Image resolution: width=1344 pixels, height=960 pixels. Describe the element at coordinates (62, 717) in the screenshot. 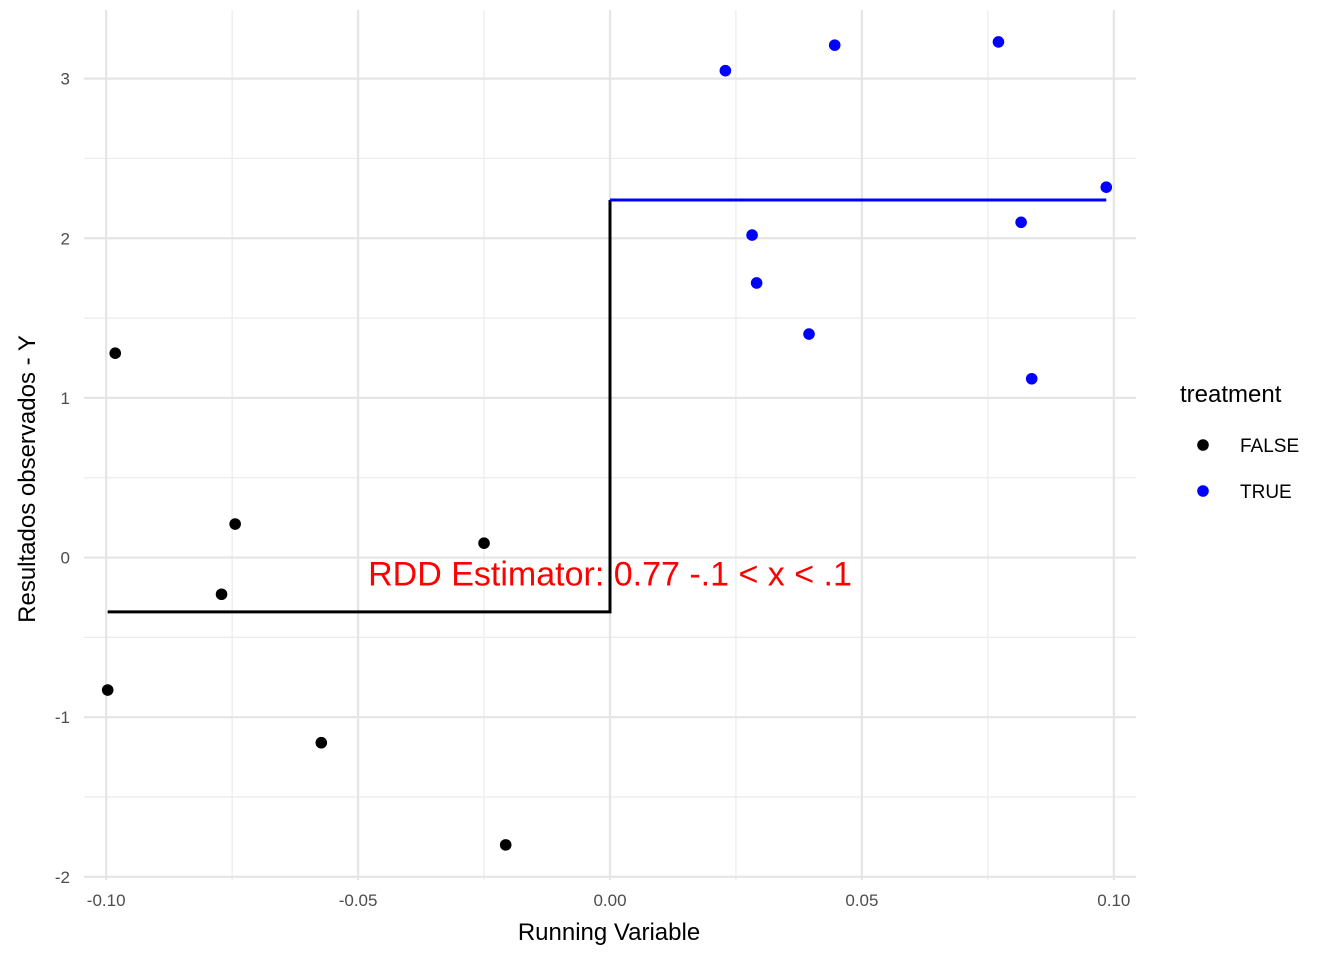

I see `y-tick-label: -1` at that location.